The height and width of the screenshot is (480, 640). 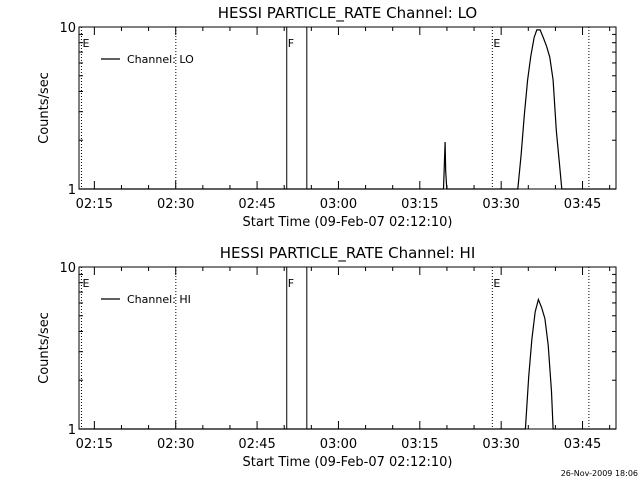 I want to click on legend-label: Channel: HI, so click(x=159, y=299).